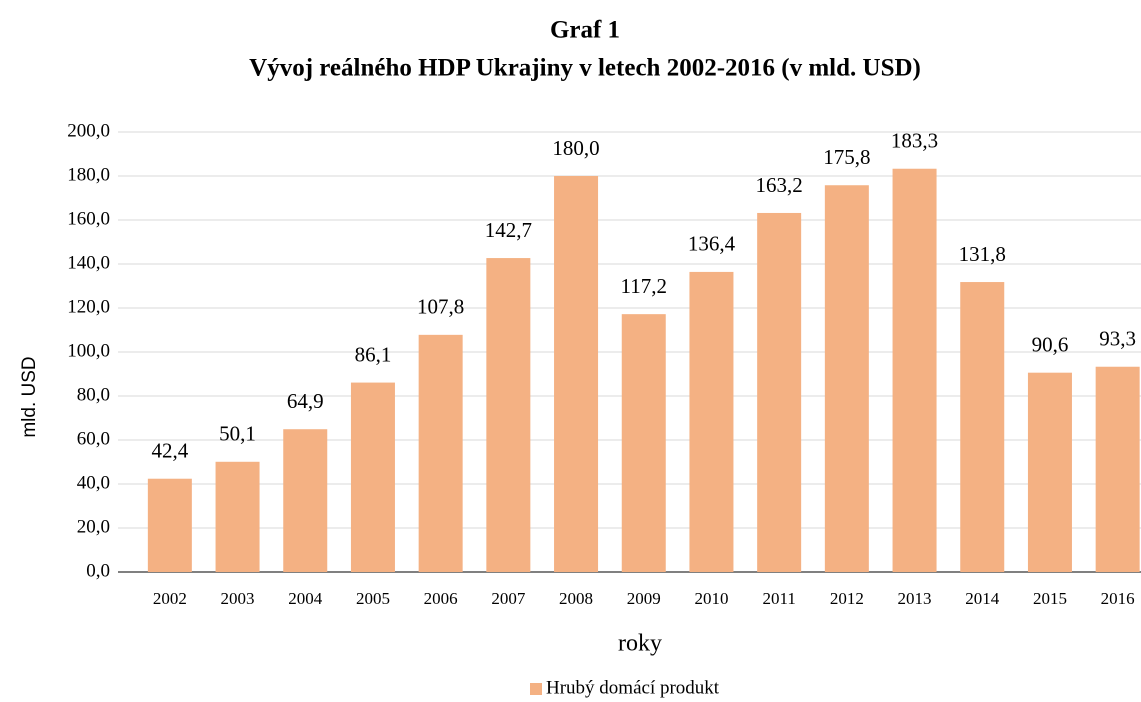  What do you see at coordinates (778, 598) in the screenshot?
I see `x-tick-label: 2011` at bounding box center [778, 598].